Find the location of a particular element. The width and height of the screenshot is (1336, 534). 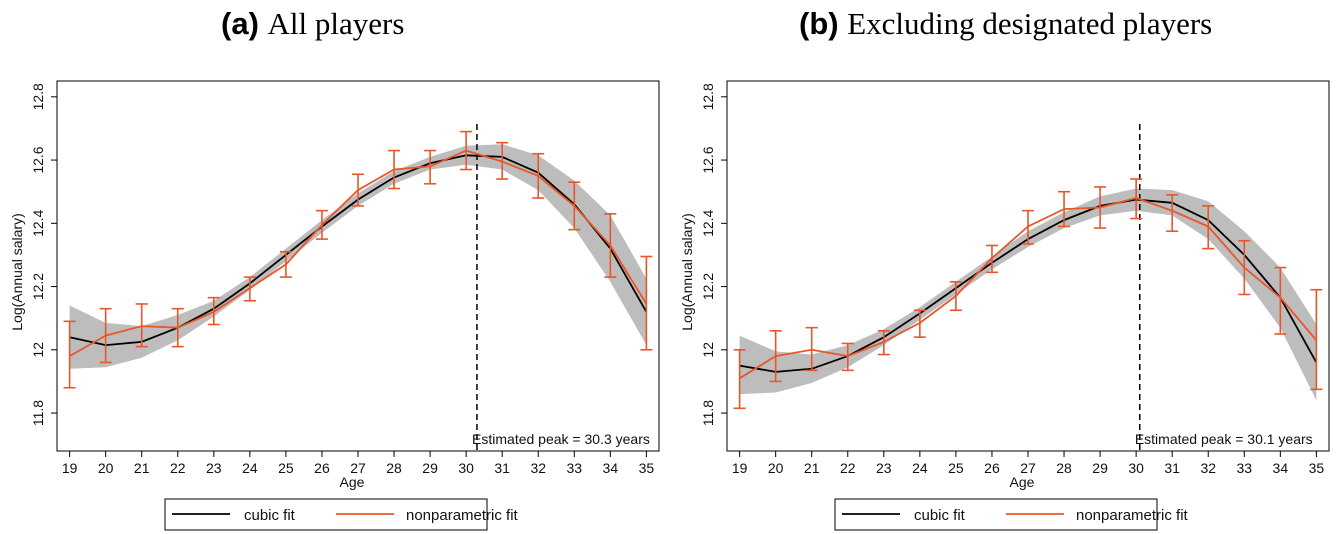

panel-tag: (a) is located at coordinates (240, 23).